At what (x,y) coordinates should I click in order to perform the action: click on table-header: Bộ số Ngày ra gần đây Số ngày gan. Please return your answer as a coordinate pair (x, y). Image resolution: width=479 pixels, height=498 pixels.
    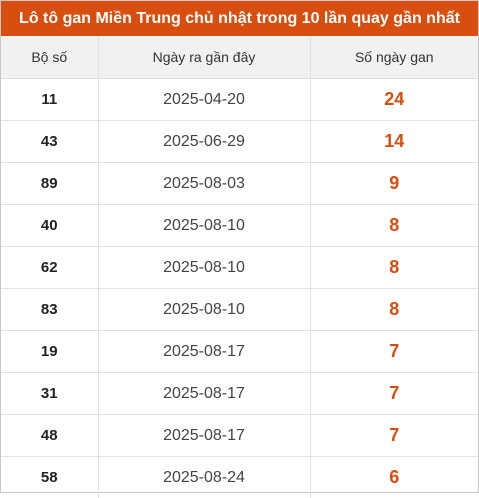
    Looking at the image, I should click on (239, 57).